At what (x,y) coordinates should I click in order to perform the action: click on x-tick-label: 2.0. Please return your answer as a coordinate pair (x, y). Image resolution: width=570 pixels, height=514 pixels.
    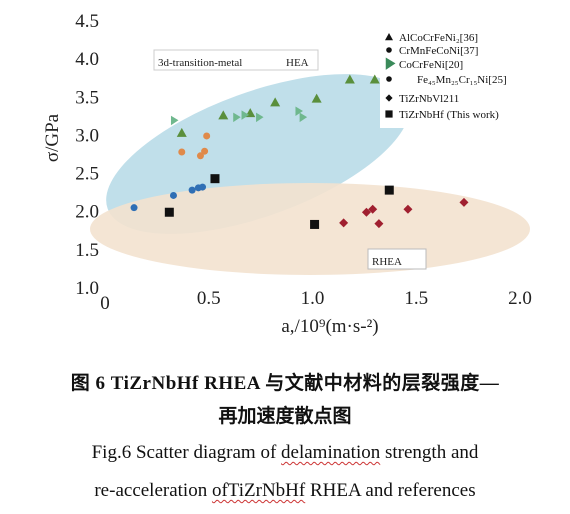
    Looking at the image, I should click on (520, 298).